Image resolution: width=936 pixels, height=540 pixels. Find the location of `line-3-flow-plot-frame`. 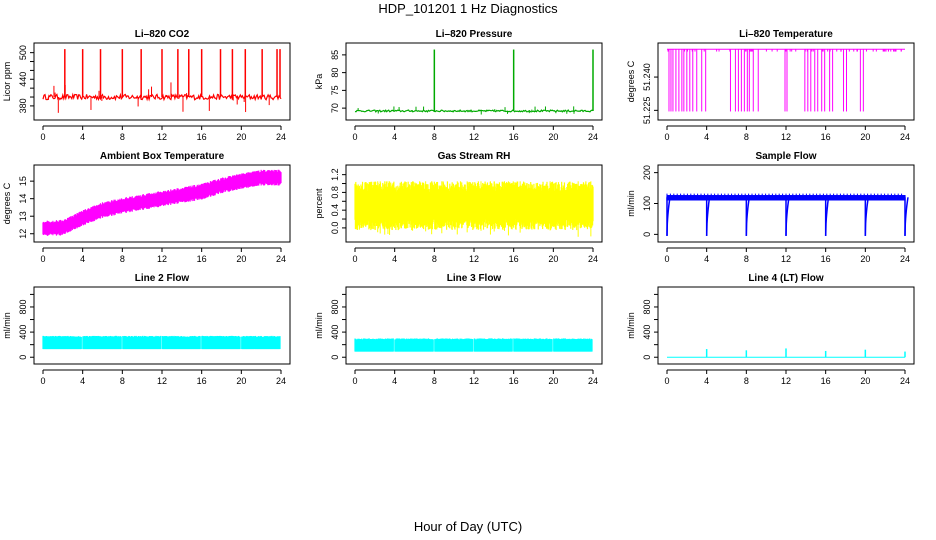

line-3-flow-plot-frame is located at coordinates (474, 325).